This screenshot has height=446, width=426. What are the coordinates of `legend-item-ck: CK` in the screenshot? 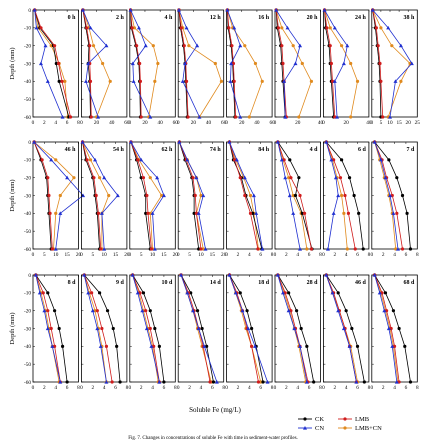 It's located at (311, 419).